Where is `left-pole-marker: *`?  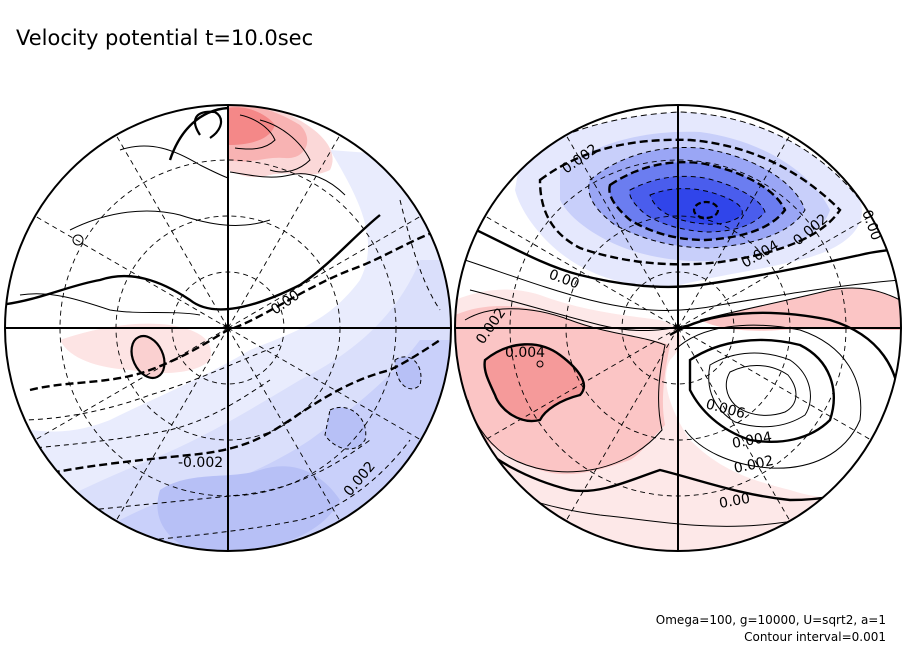 left-pole-marker: * is located at coordinates (225, 329).